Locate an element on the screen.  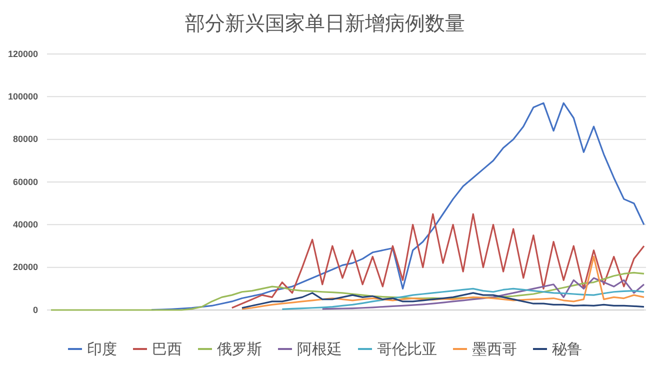
y-tick-label: 20000 is located at coordinates (25, 267).